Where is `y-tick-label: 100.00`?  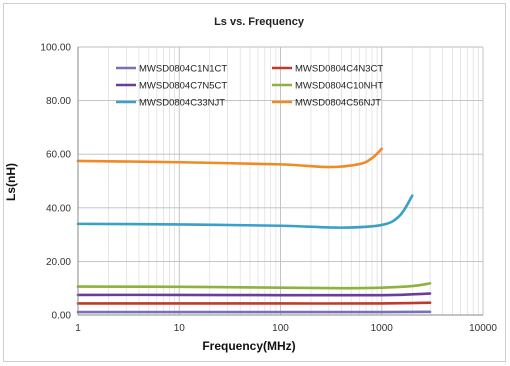 y-tick-label: 100.00 is located at coordinates (55, 48).